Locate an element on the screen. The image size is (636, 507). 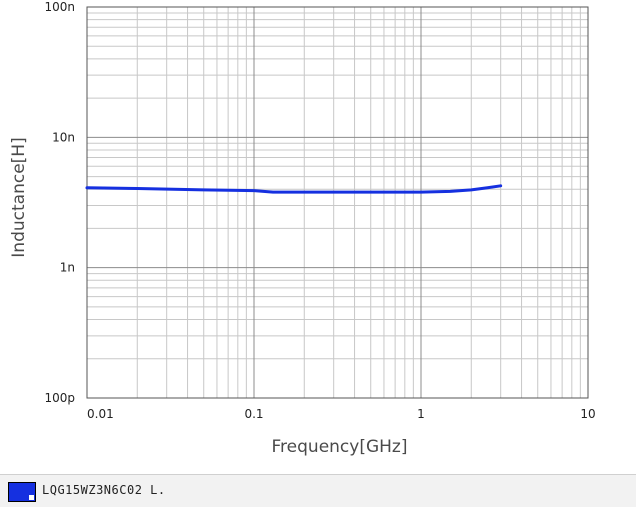
y-tick-label: 1n is located at coordinates (67, 268).